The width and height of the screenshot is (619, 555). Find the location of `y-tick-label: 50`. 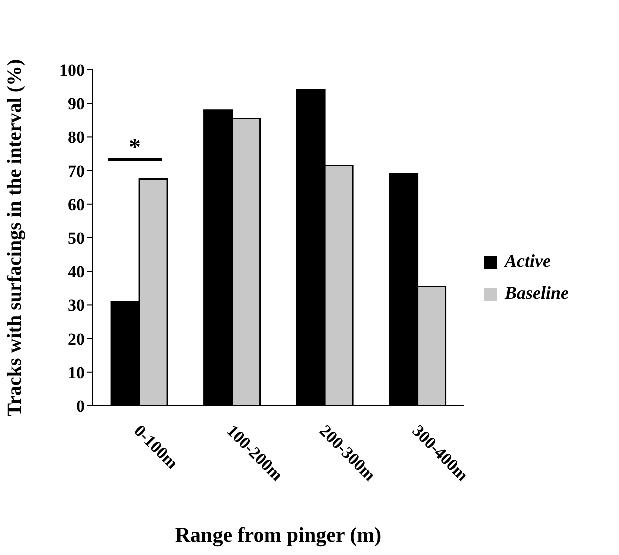

y-tick-label: 50 is located at coordinates (76, 238).